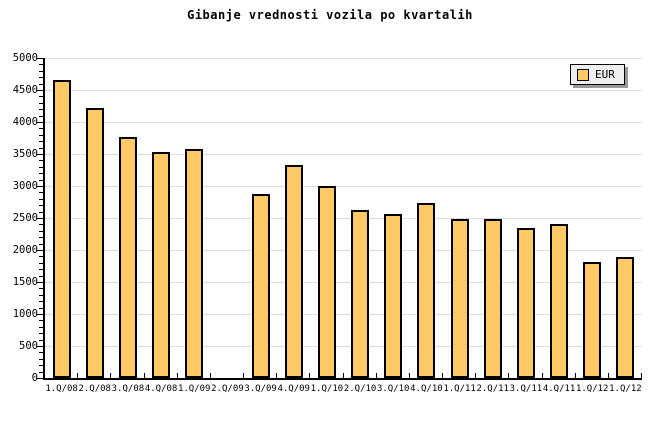 Image resolution: width=660 pixels, height=440 pixels. I want to click on chart-title: Gibanje vrednosti vozila po kvartalih, so click(330, 15).